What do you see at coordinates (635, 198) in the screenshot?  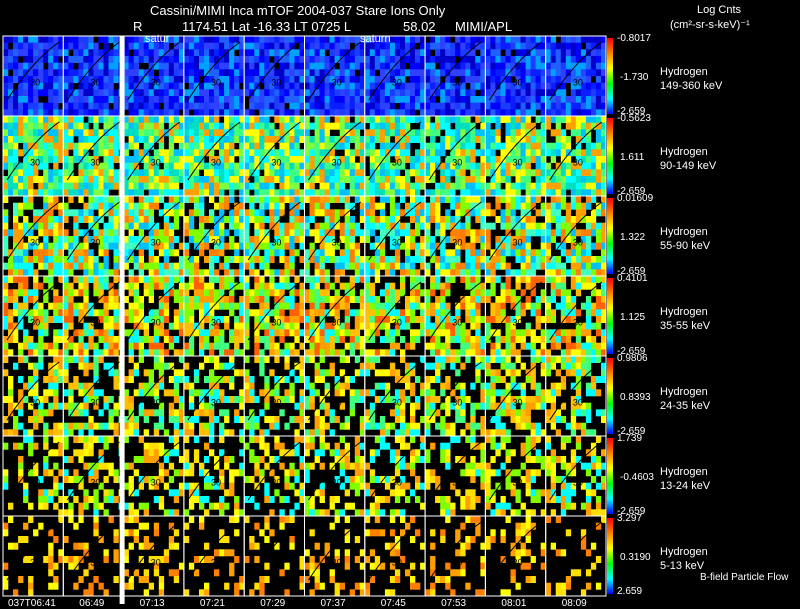 I see `colorbar-max-label: 0.01609` at bounding box center [635, 198].